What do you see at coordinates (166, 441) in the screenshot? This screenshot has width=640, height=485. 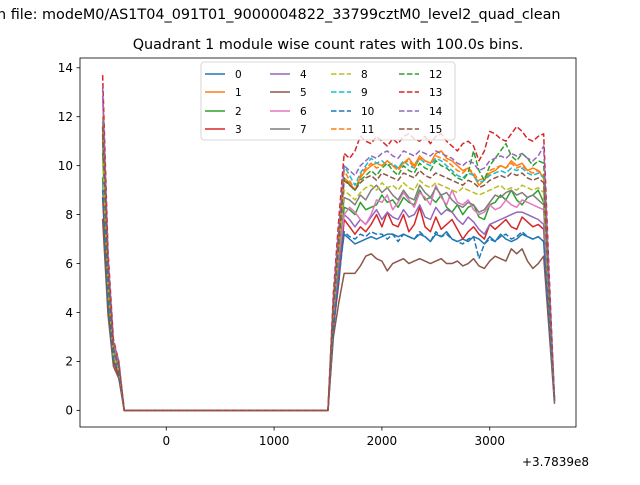 I see `x-tick-label: 0` at bounding box center [166, 441].